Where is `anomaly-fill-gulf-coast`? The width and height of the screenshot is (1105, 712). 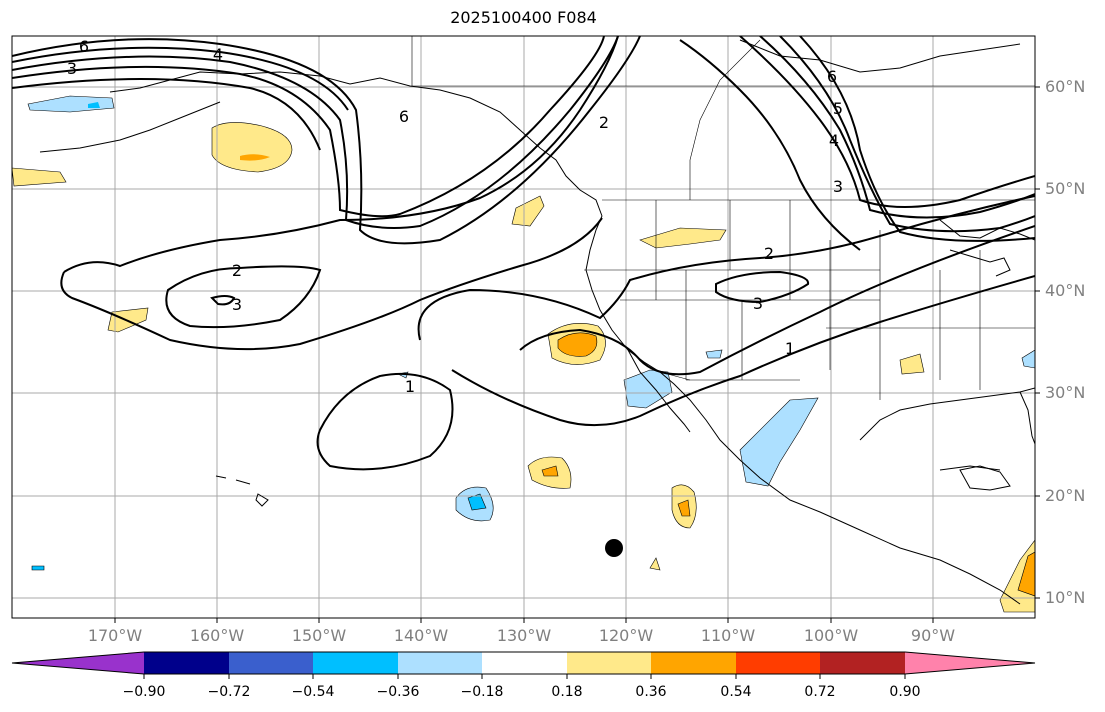
anomaly-fill-gulf-coast is located at coordinates (912, 364).